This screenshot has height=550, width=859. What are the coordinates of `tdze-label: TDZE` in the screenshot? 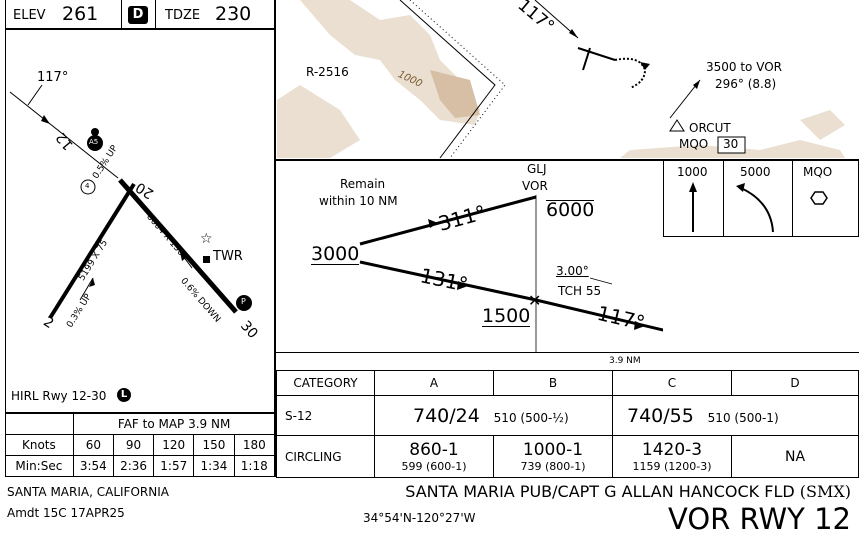 It's located at (183, 15).